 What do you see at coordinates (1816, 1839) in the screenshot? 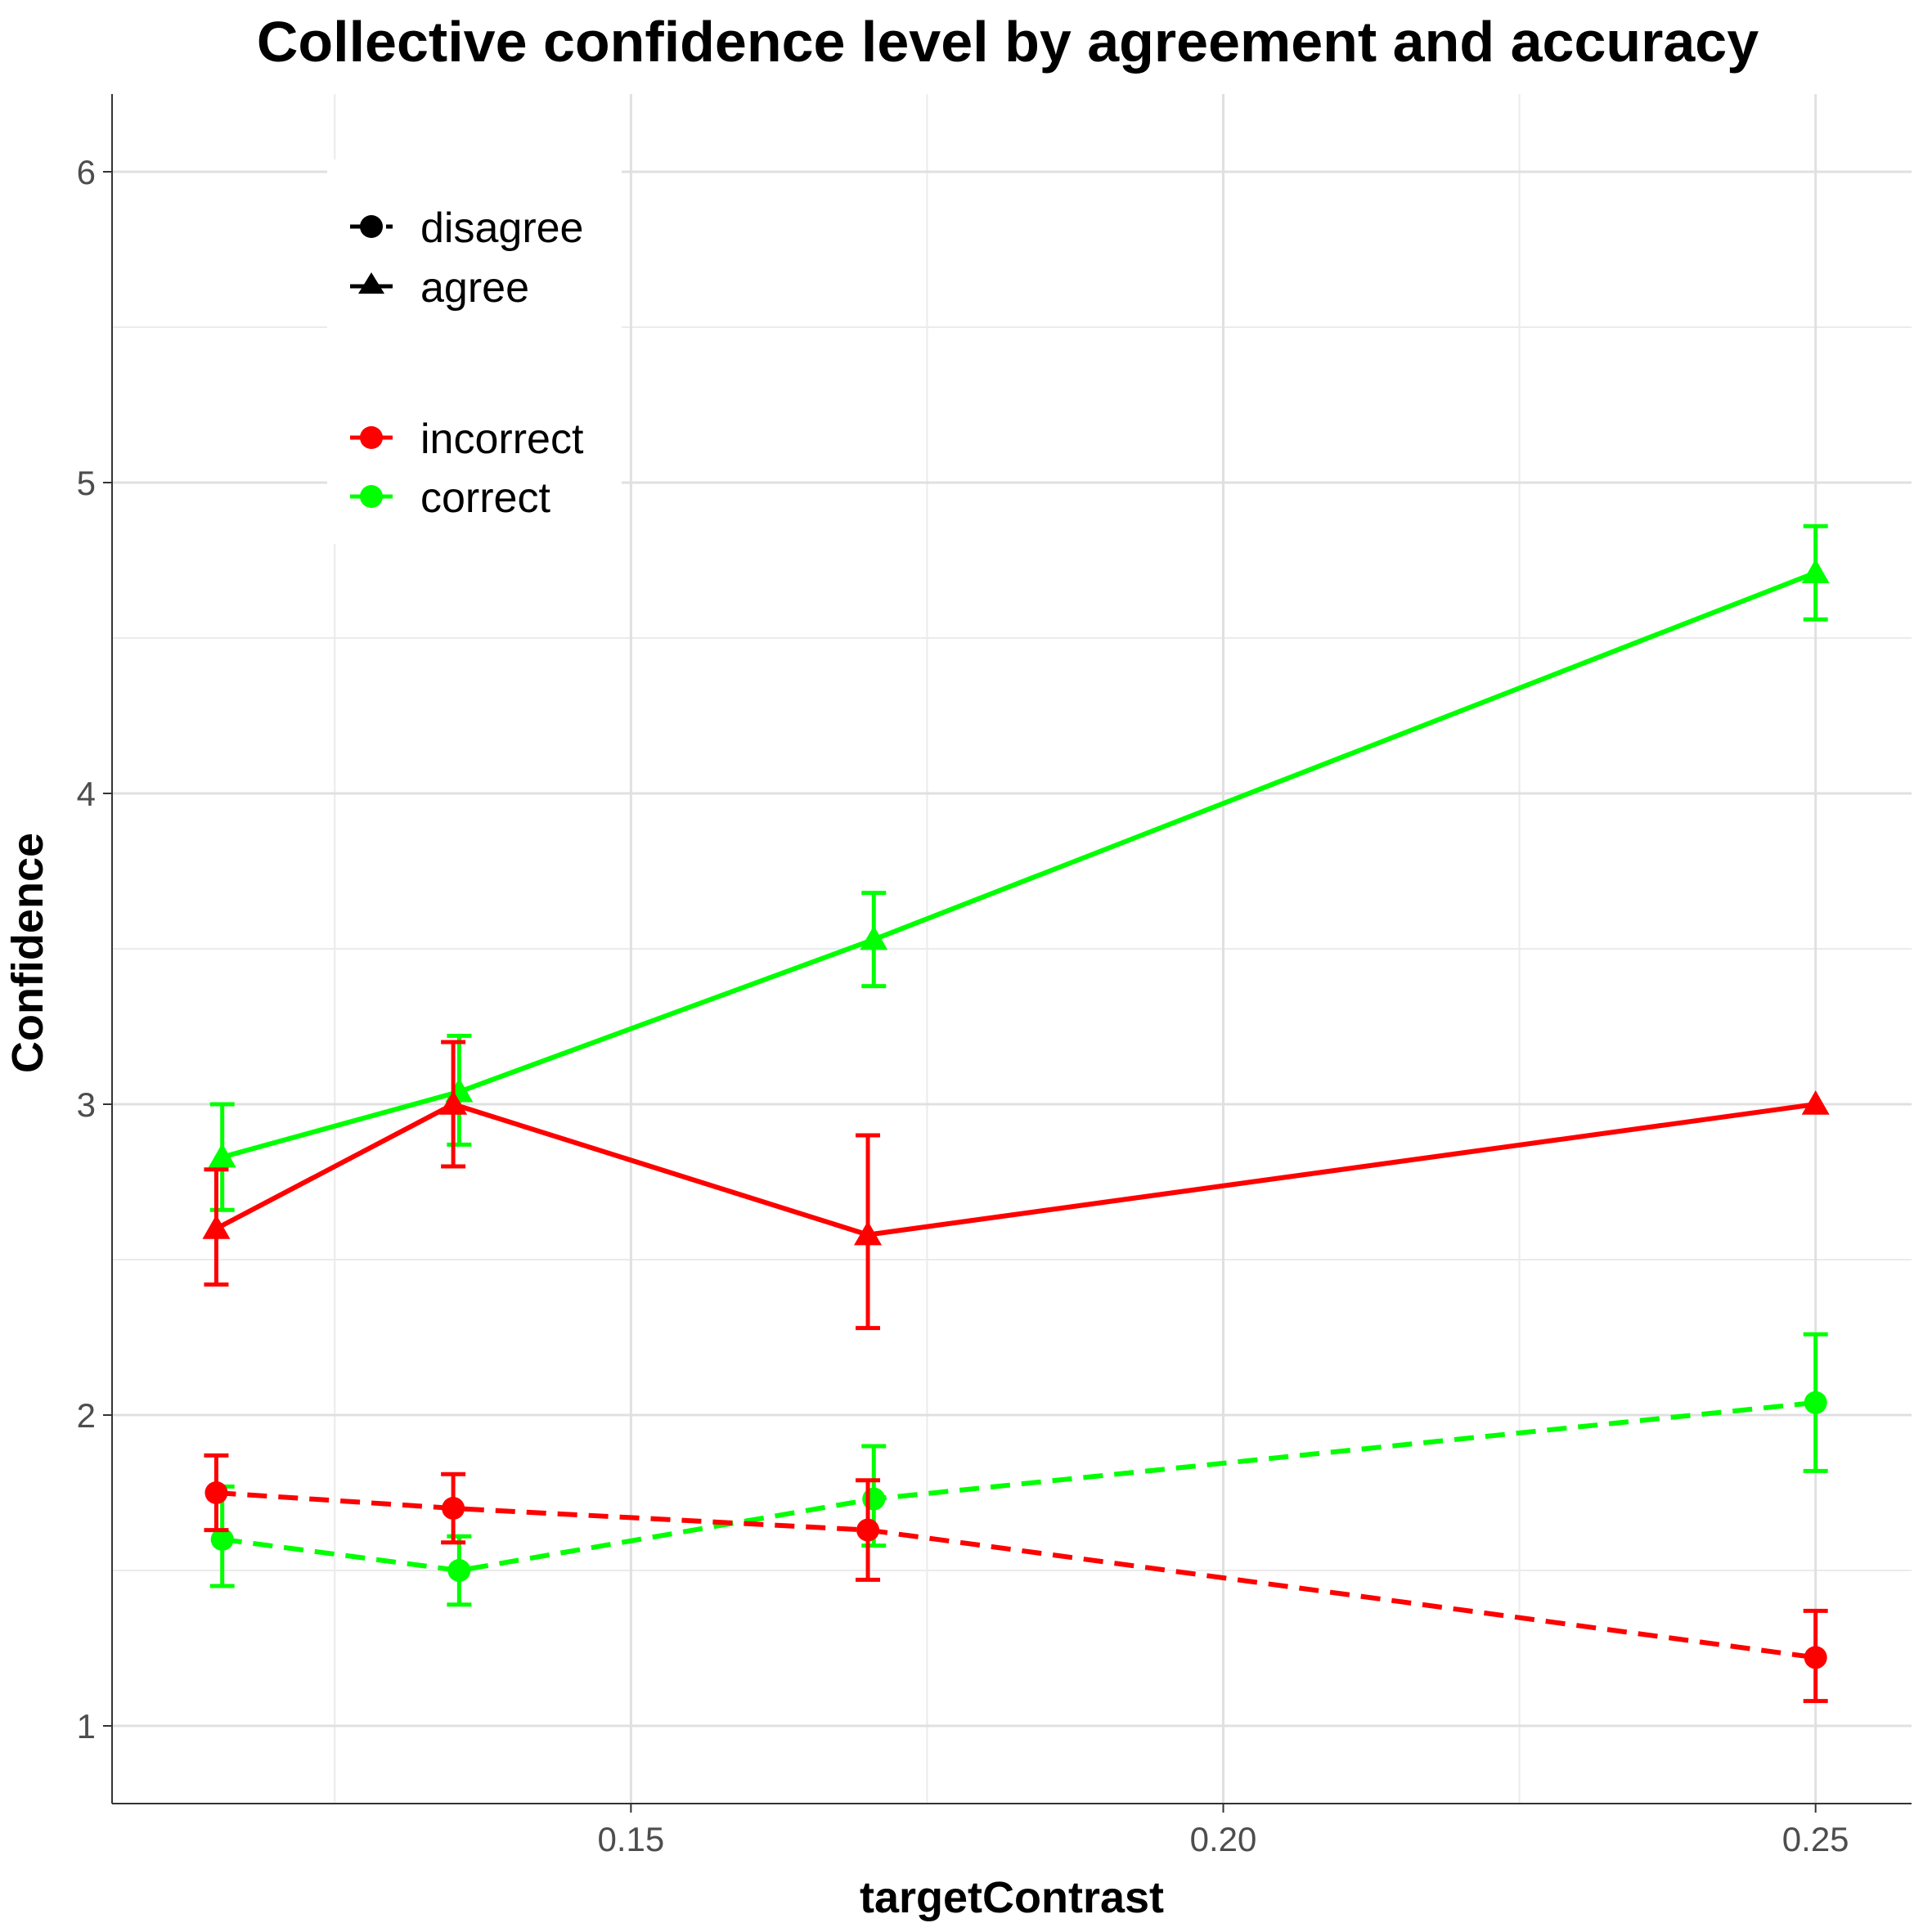
I see `x-tick-label: 0.25` at bounding box center [1816, 1839].